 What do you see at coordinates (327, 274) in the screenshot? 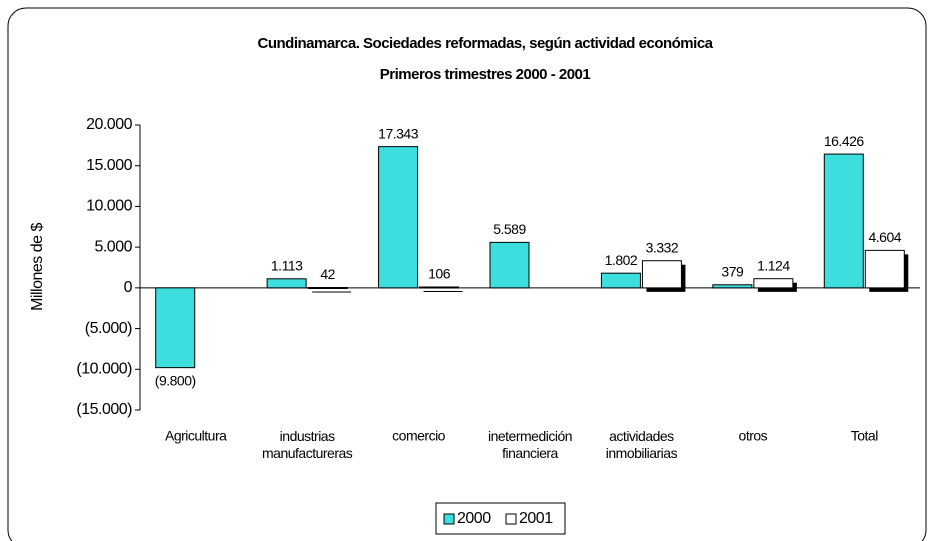
I see `value-label: 42` at bounding box center [327, 274].